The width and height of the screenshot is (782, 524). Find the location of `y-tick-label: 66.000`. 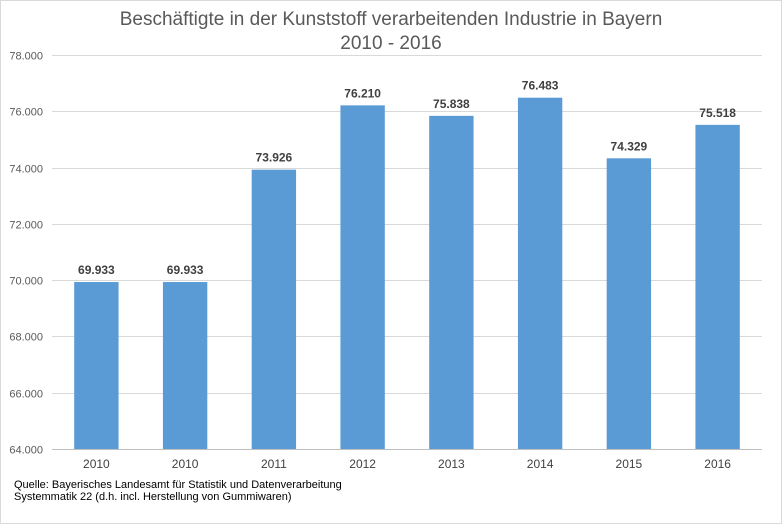

y-tick-label: 66.000 is located at coordinates (26, 395).